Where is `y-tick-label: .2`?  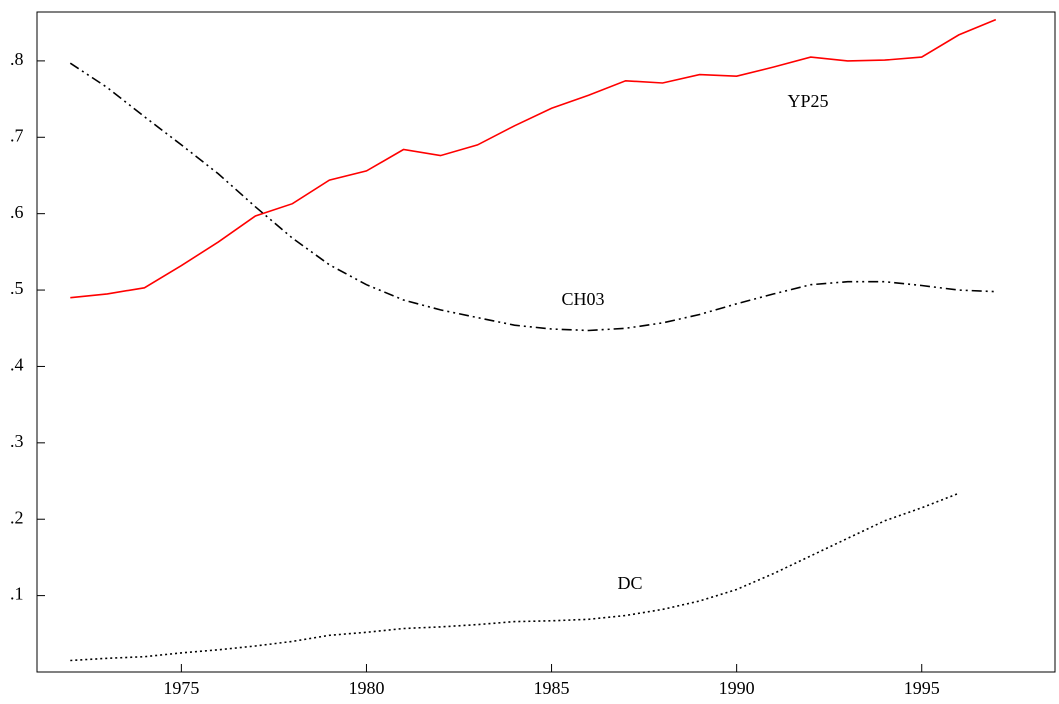 y-tick-label: .2 is located at coordinates (17, 517).